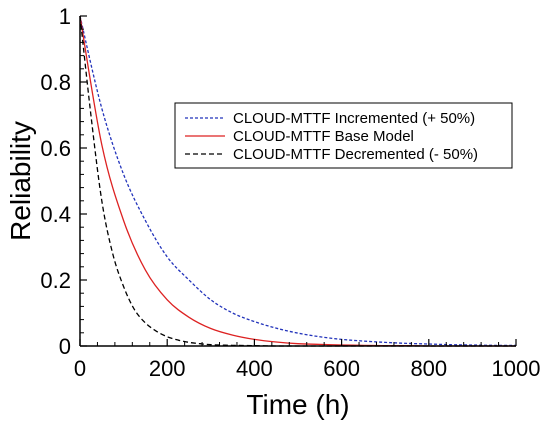 This screenshot has width=550, height=427. What do you see at coordinates (55, 148) in the screenshot?
I see `y-tick-label: 0.6` at bounding box center [55, 148].